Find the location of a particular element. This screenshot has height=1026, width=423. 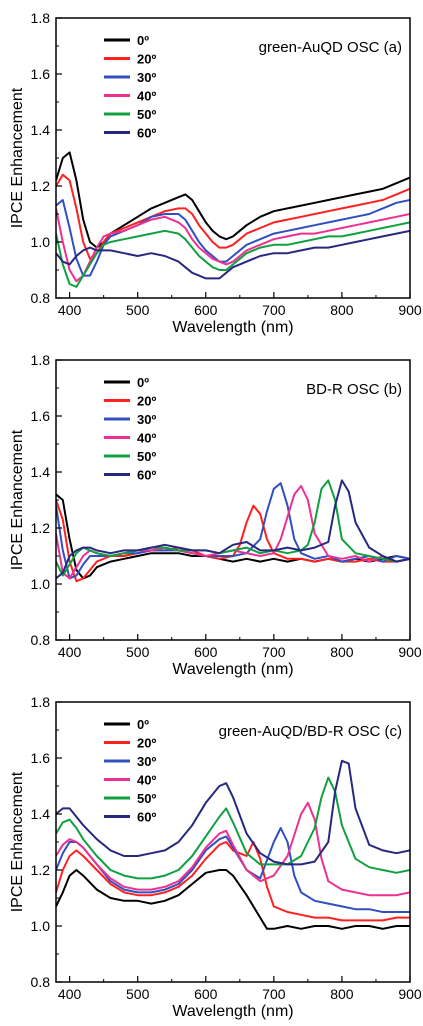

panel-title: green-AuQD OSC (a) is located at coordinates (330, 47).